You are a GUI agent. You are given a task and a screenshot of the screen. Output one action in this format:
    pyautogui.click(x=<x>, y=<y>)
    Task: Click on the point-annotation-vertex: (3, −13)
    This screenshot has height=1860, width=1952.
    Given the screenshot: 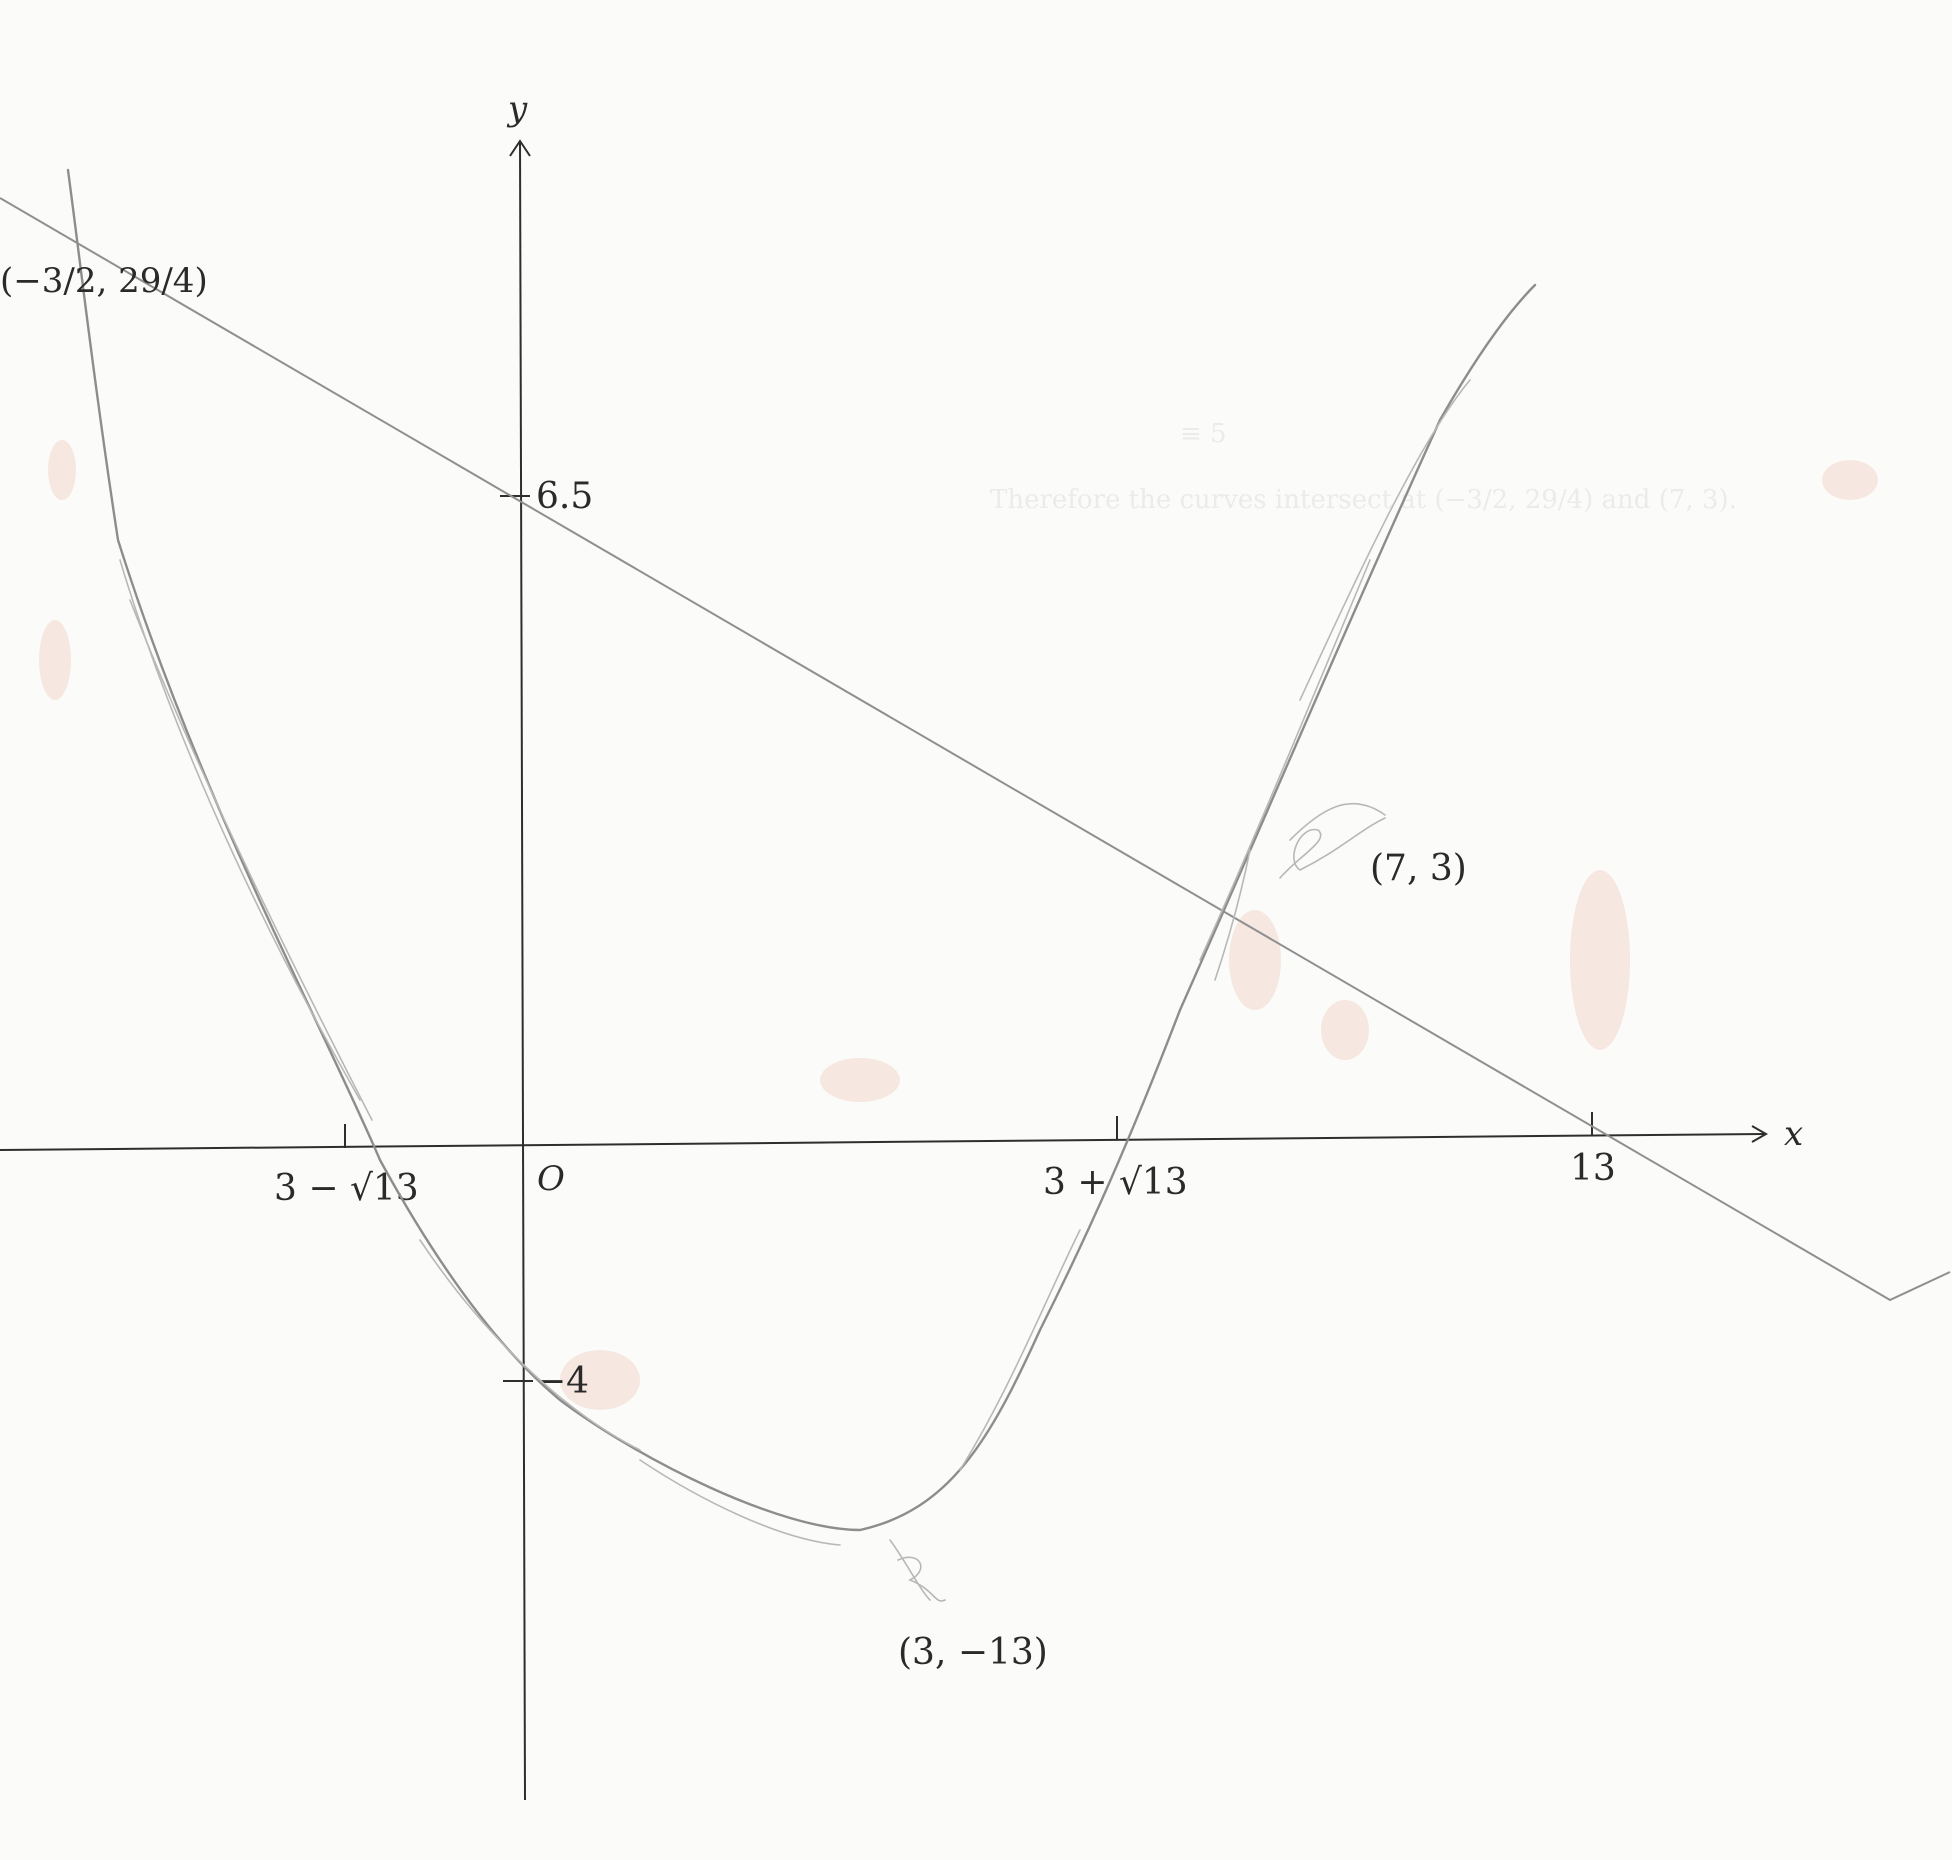 What is the action you would take?
    pyautogui.click(x=973, y=1652)
    